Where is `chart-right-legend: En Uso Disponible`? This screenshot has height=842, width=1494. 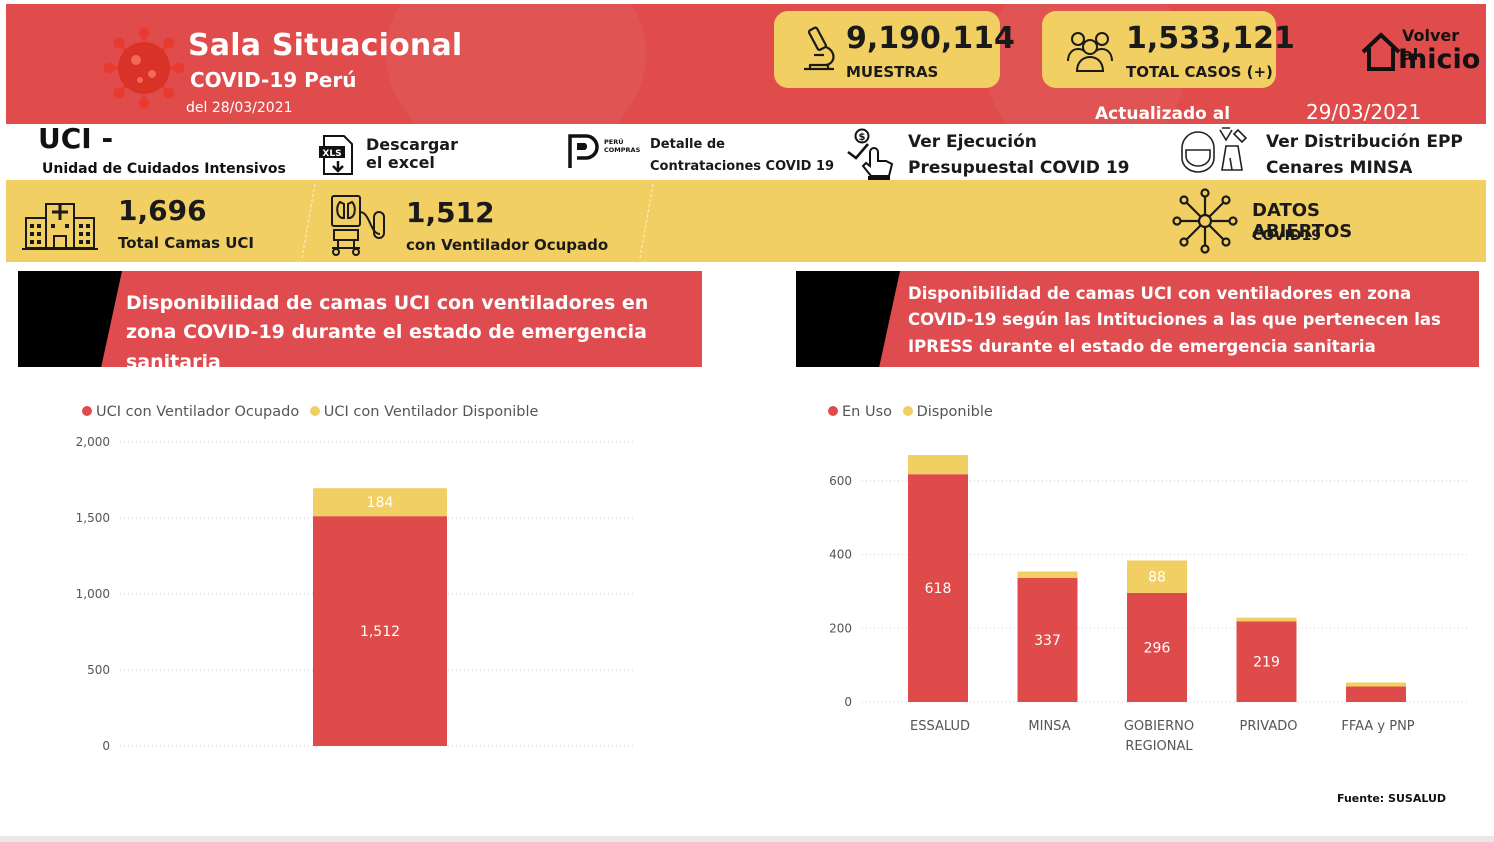 chart-right-legend: En Uso Disponible is located at coordinates (913, 412).